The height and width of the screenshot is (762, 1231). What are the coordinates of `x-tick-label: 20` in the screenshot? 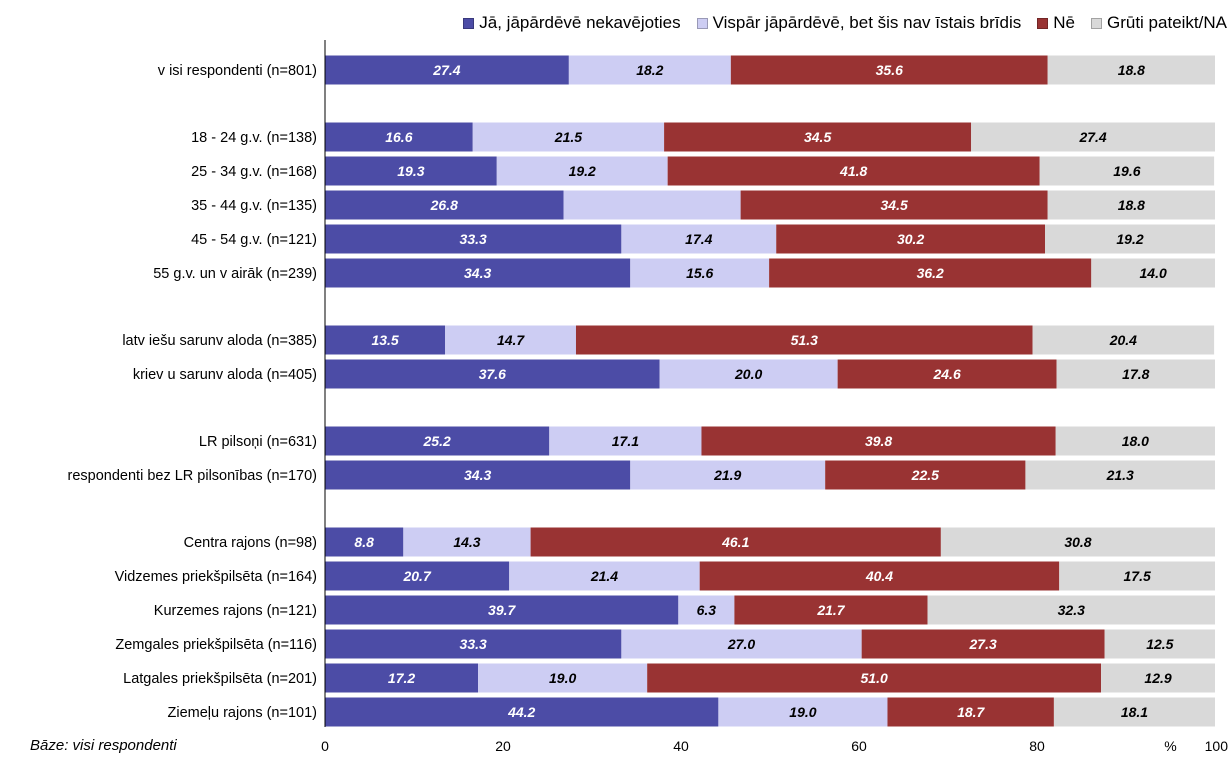 It's located at (503, 746).